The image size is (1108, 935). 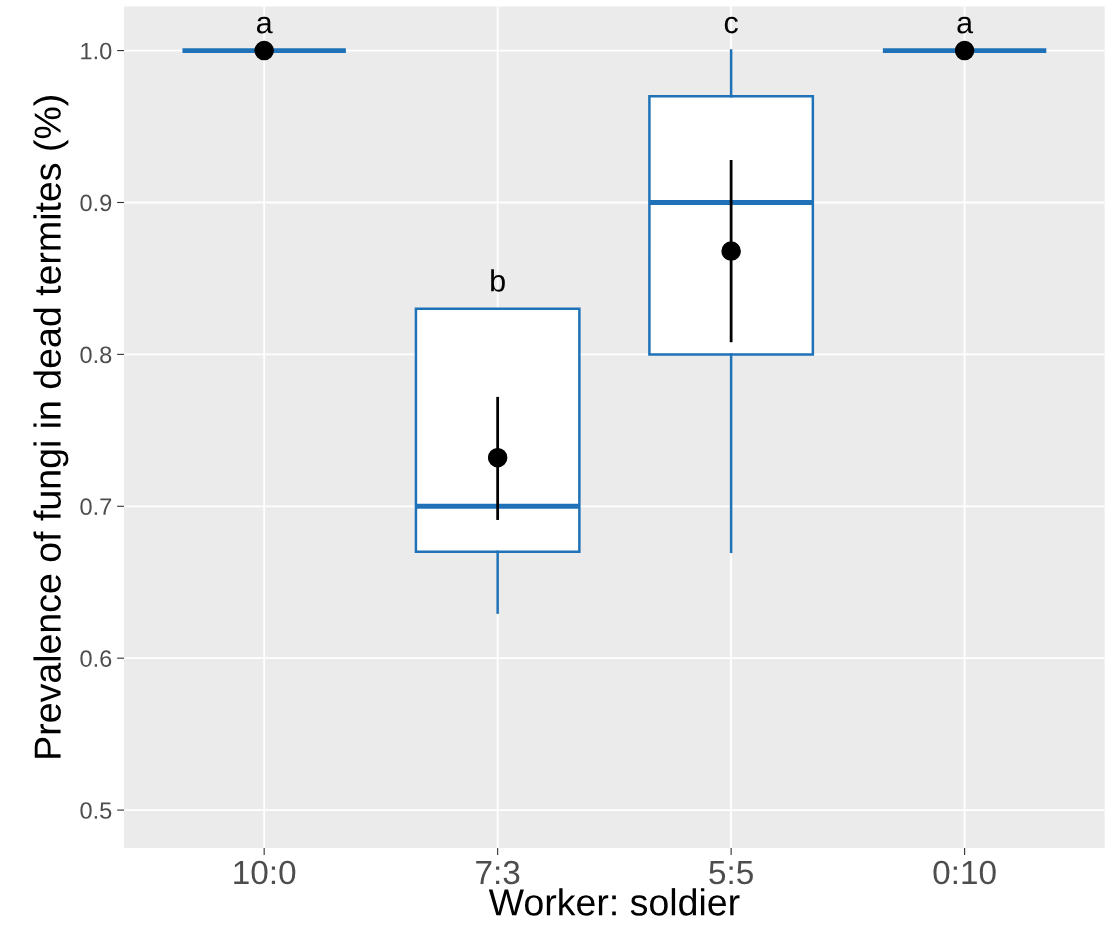 I want to click on x-tick-label: 0:10, so click(x=964, y=872).